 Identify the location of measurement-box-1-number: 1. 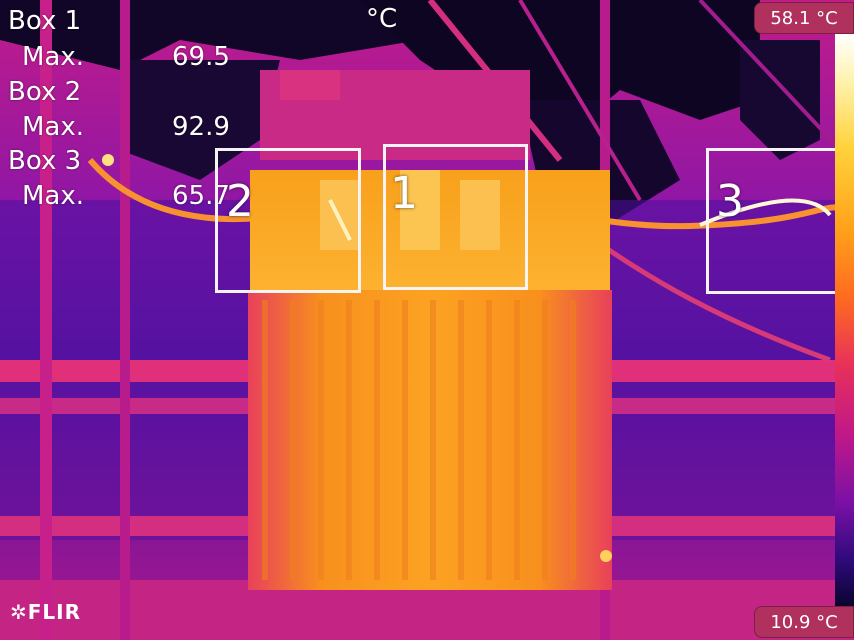
(404, 193).